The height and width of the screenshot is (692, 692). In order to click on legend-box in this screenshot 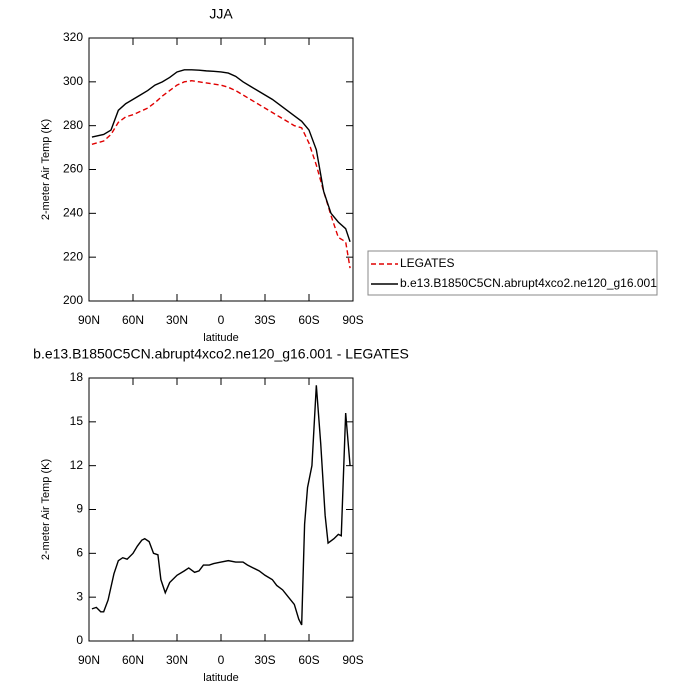, I will do `click(512, 273)`.